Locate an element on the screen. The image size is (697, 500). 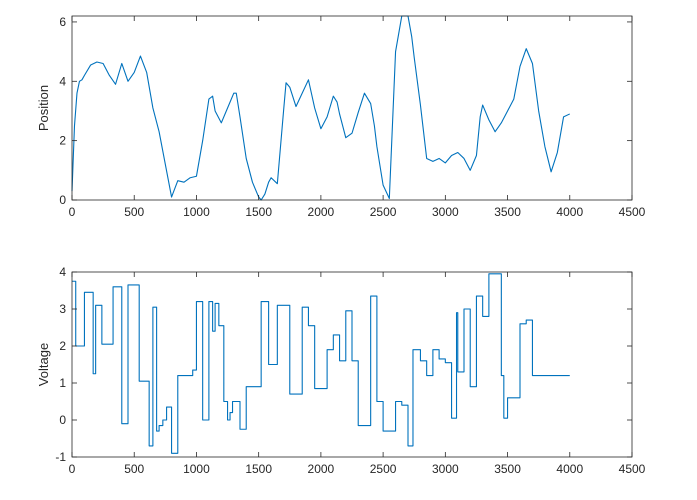
voltage-axis-label: Voltage is located at coordinates (43, 364).